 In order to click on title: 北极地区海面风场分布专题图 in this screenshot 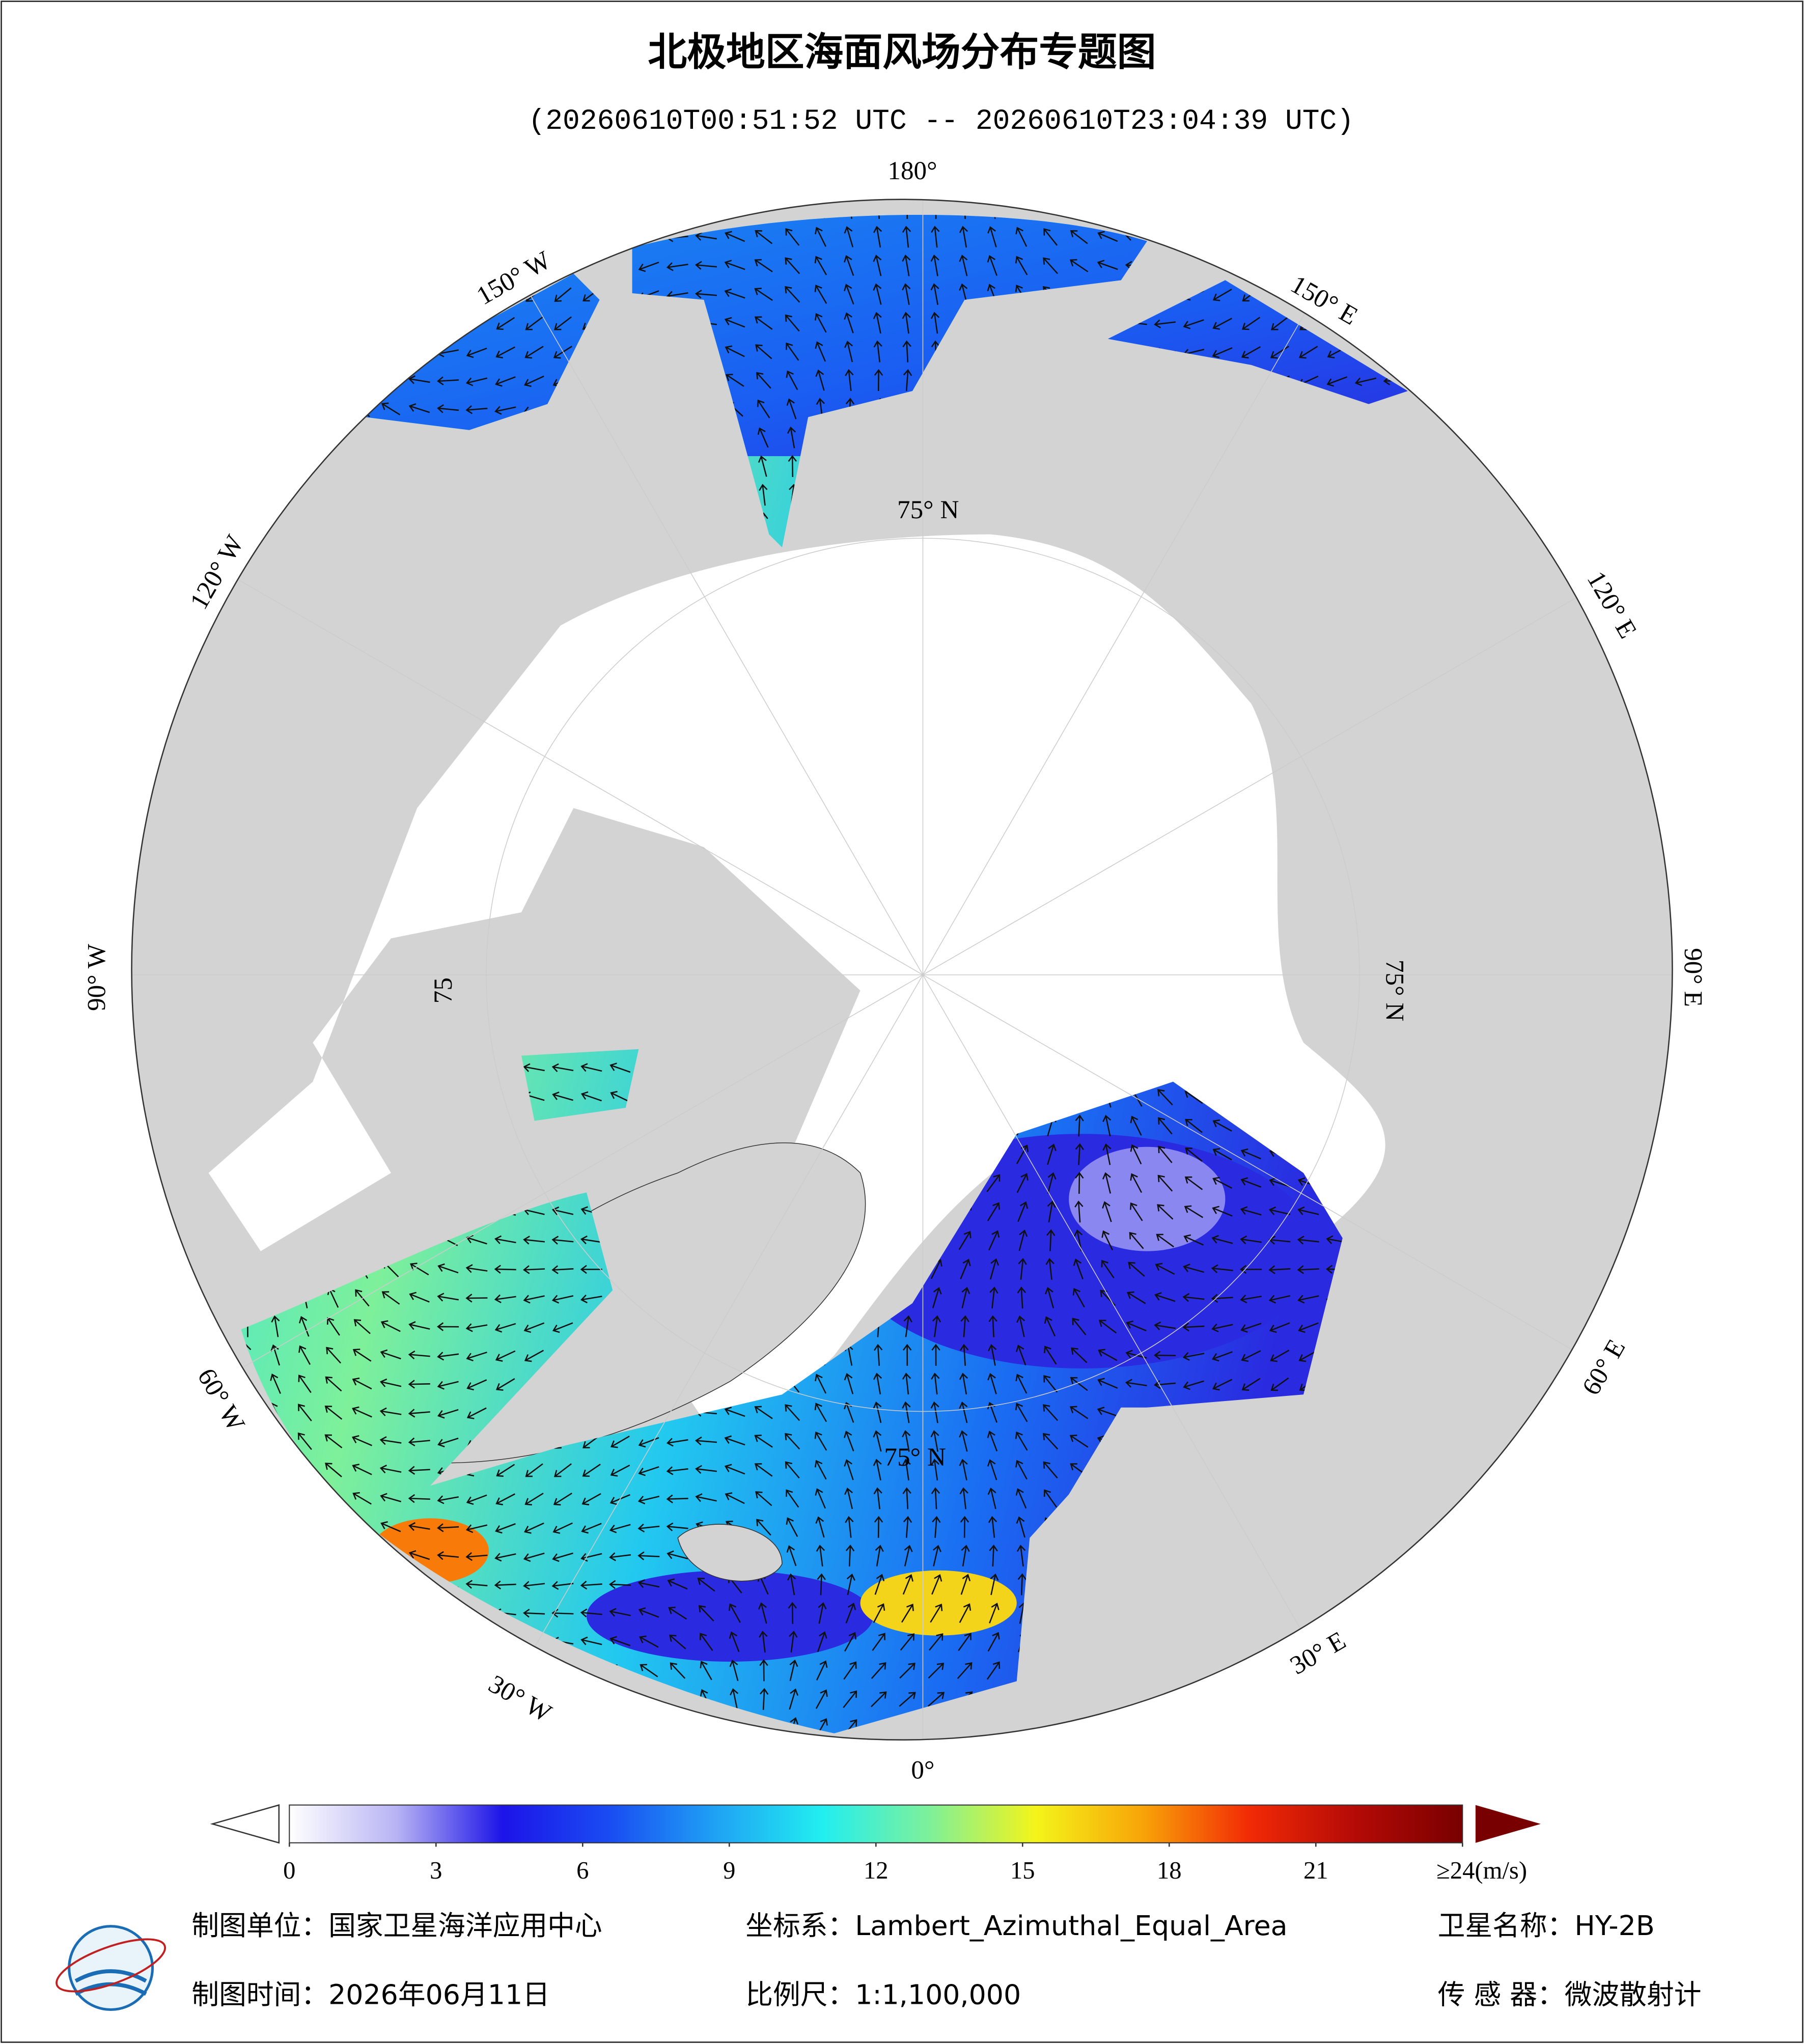, I will do `click(902, 52)`.